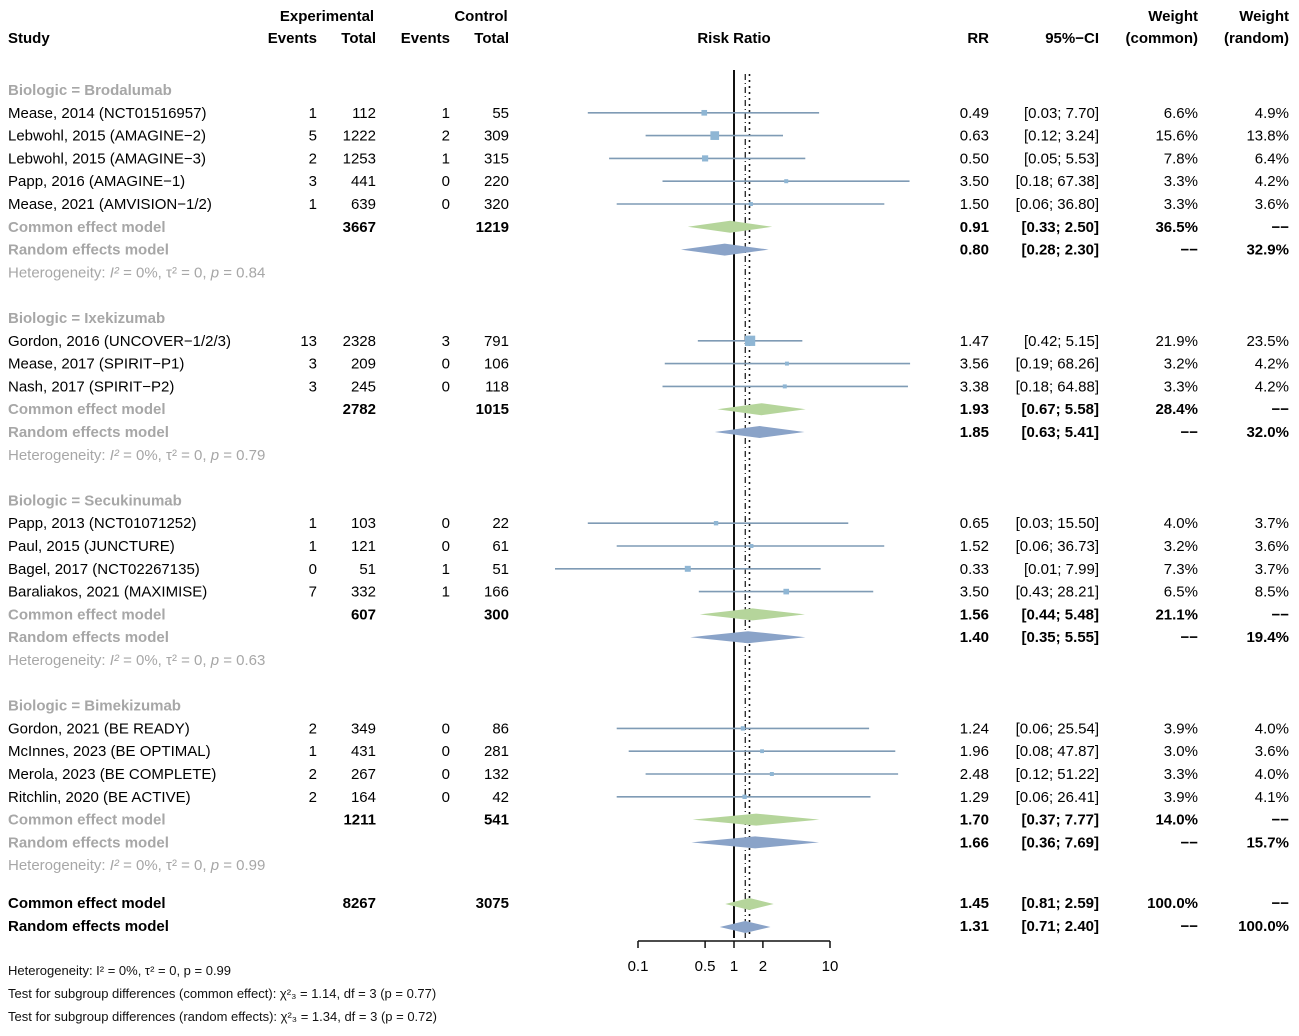  Describe the element at coordinates (1181, 158) in the screenshot. I see `weight-common: 7.8%` at that location.